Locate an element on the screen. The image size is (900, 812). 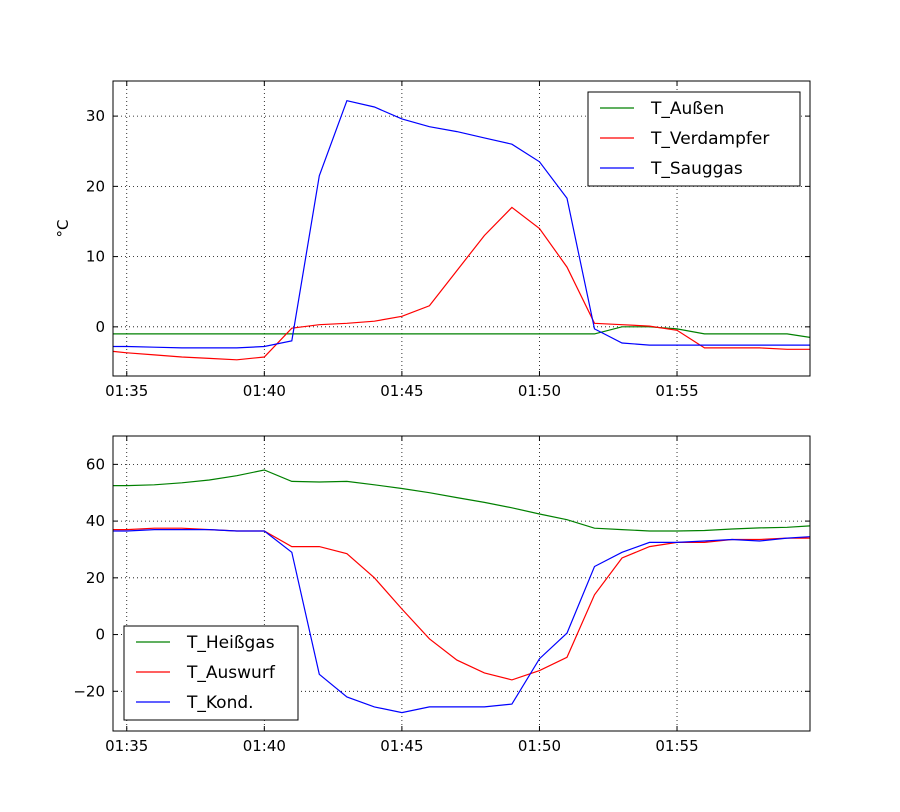
legend-label: T_Heißgas is located at coordinates (230, 643).